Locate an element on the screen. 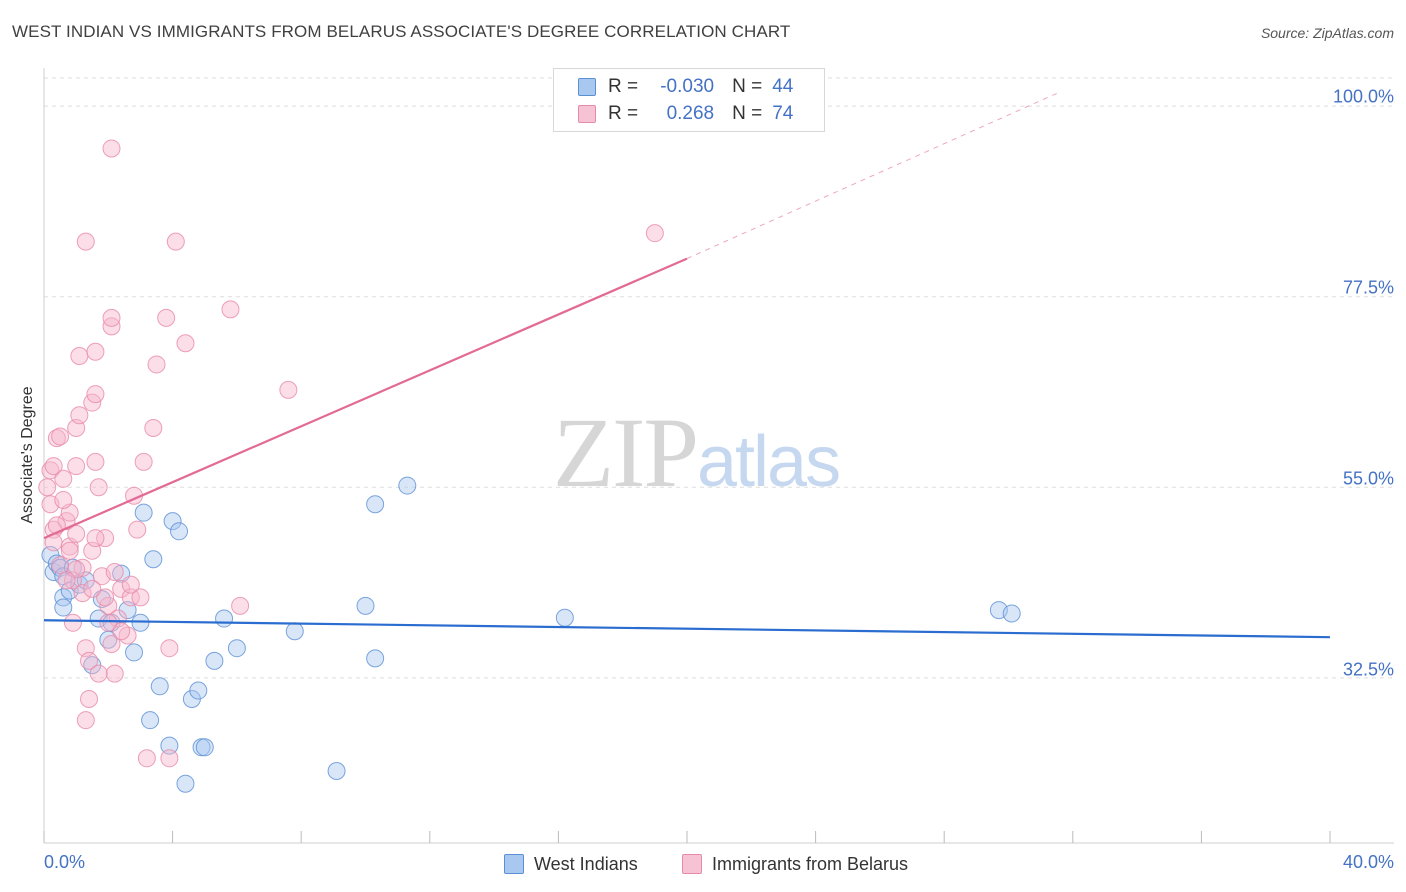 This screenshot has width=1406, height=892. y-axis-label: Associate's Degree is located at coordinates (27, 455).